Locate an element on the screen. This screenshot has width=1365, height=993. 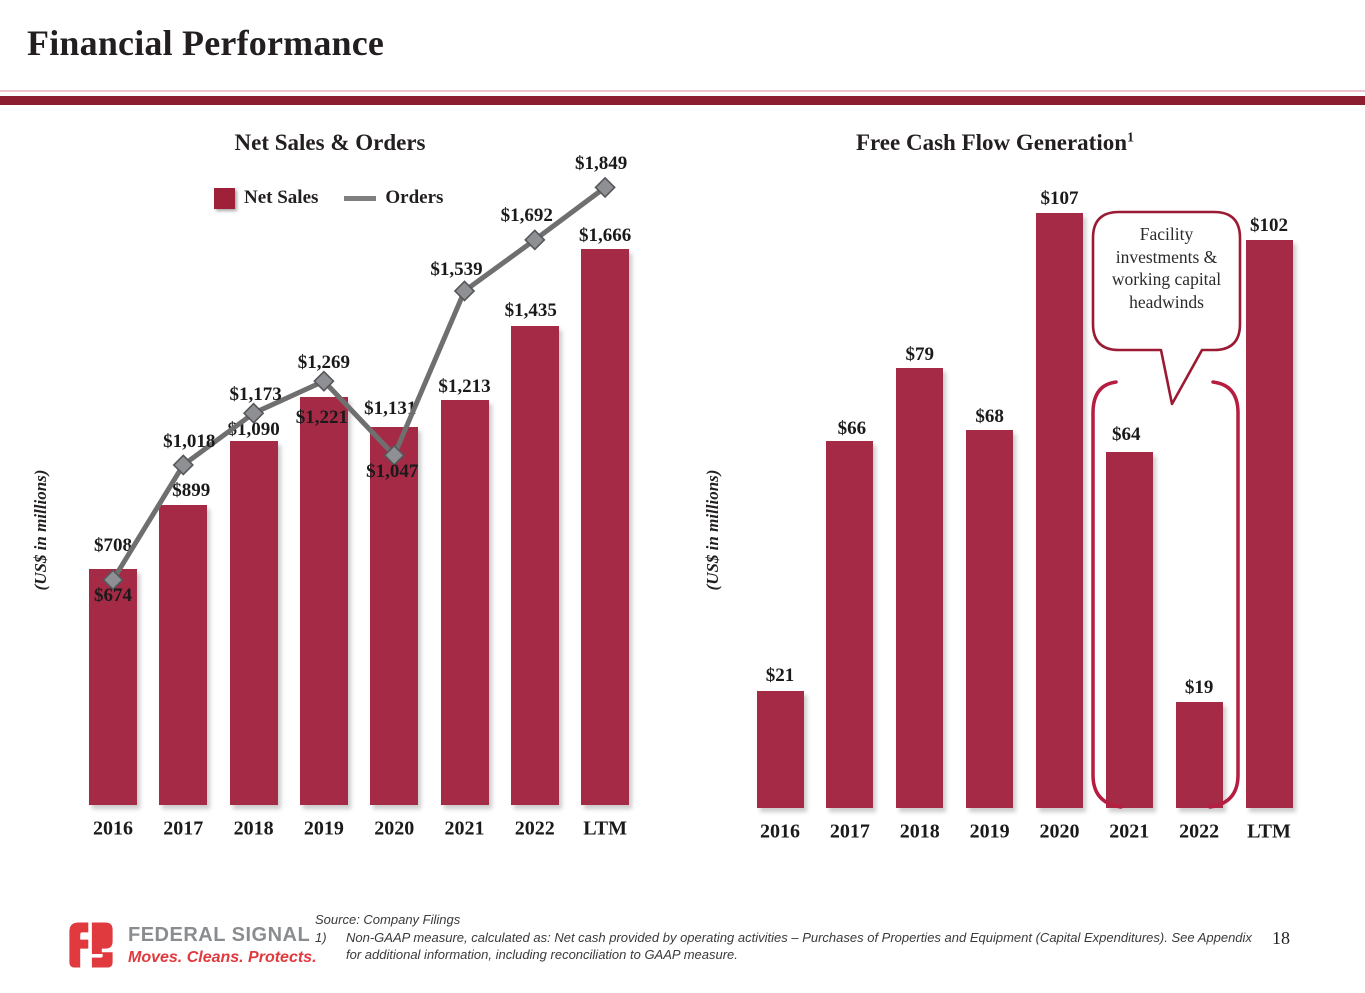
bar-fcf-2022 is located at coordinates (1199, 755).